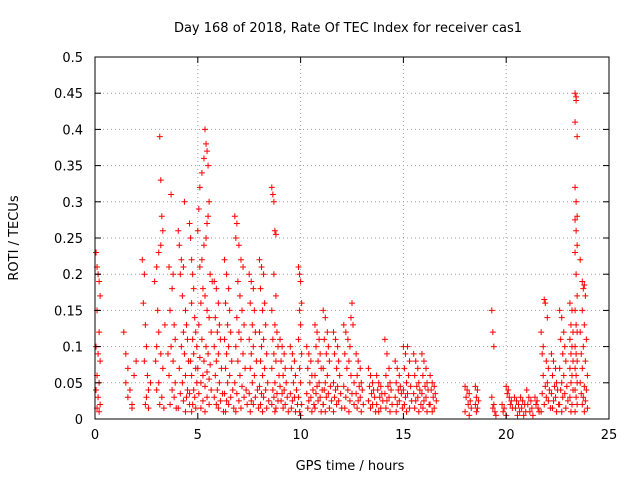  Describe the element at coordinates (609, 435) in the screenshot. I see `x-tick-label: 25` at that location.